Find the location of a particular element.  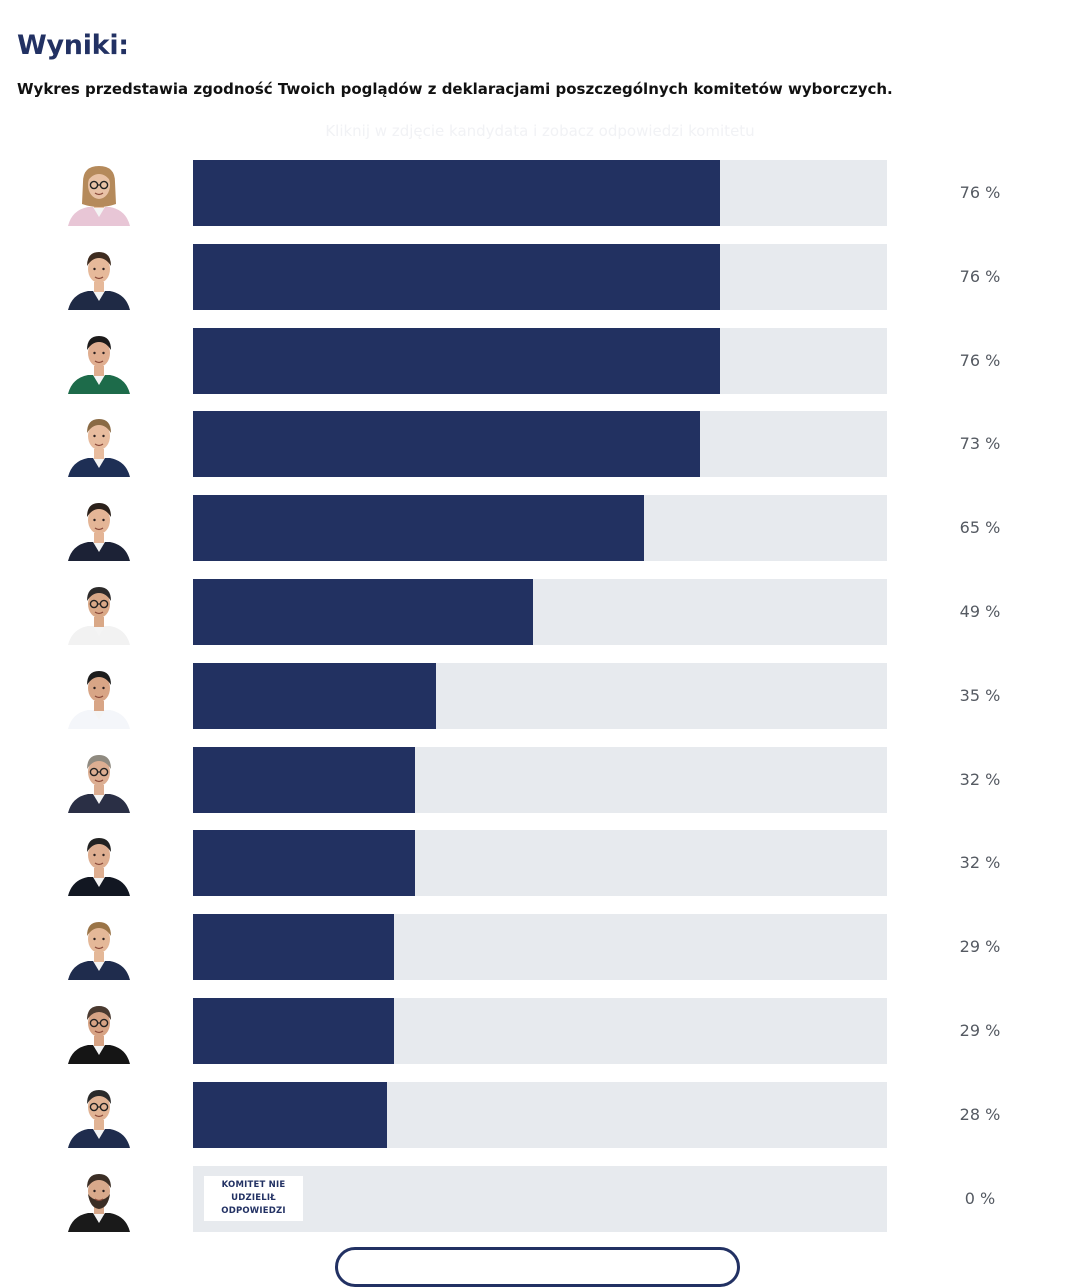

result-row: KOMITET NIE UDZIELIŁ ODPOWIEDZI 0 % is located at coordinates (540, 1199).